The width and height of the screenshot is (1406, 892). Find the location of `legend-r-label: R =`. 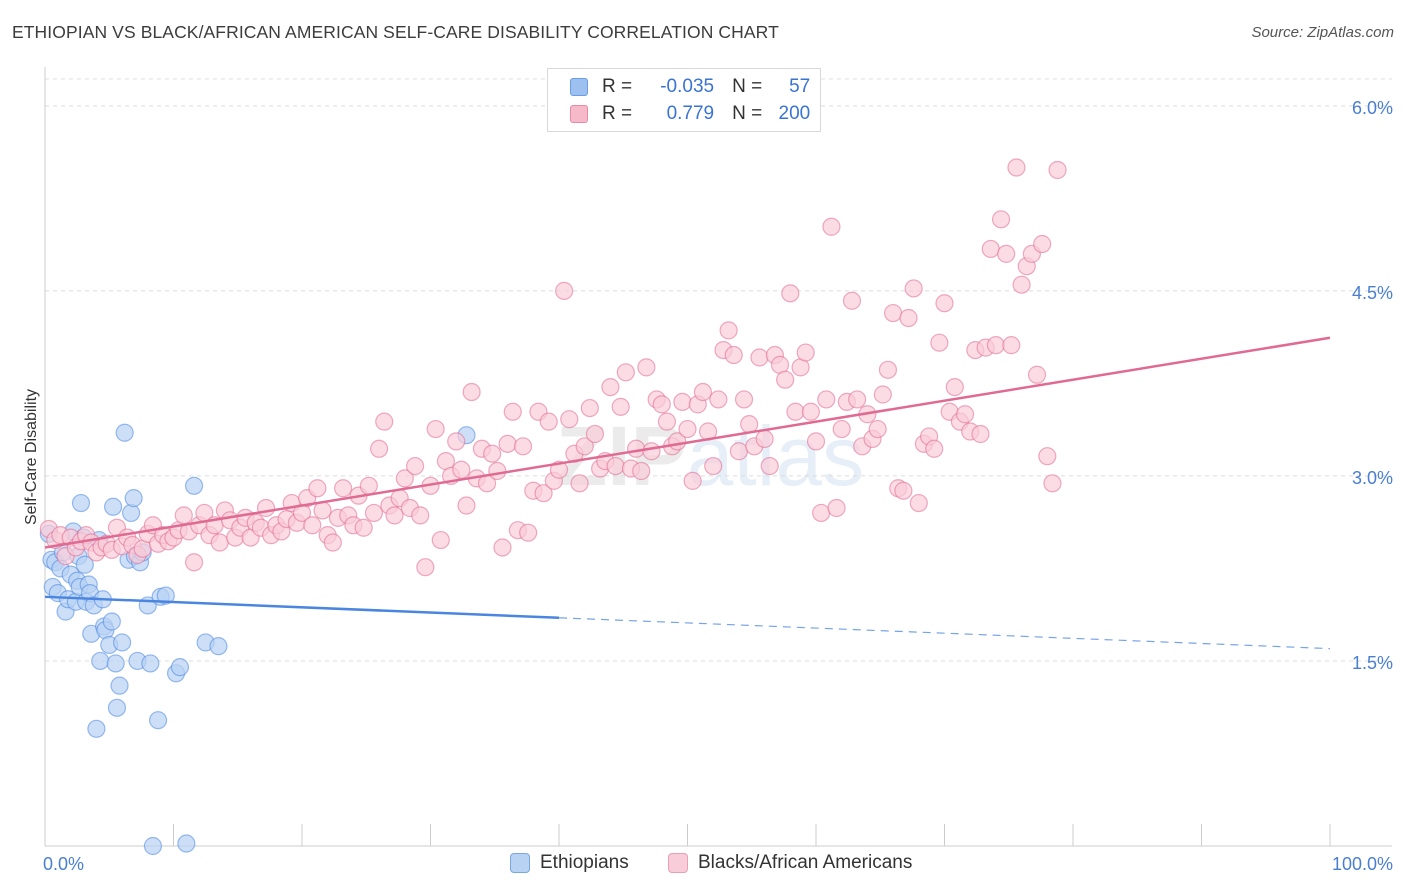

legend-r-label: R = is located at coordinates (617, 113).